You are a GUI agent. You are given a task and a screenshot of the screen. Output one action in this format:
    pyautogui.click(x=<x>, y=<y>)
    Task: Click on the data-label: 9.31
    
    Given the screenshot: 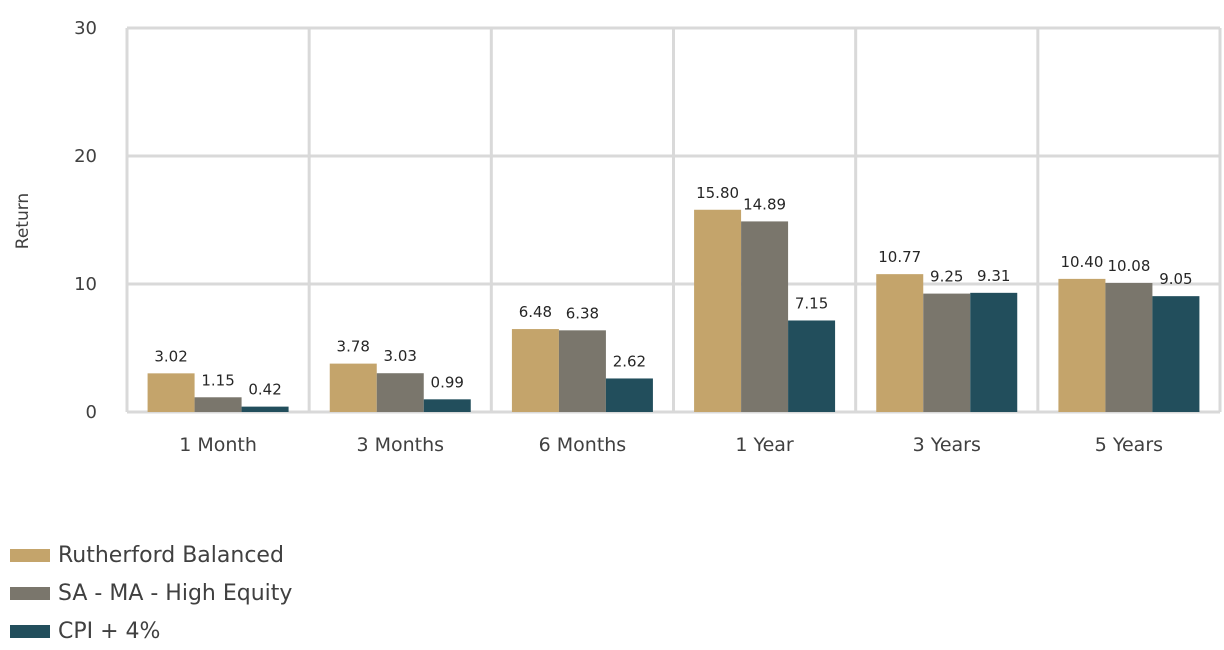 What is the action you would take?
    pyautogui.click(x=993, y=276)
    